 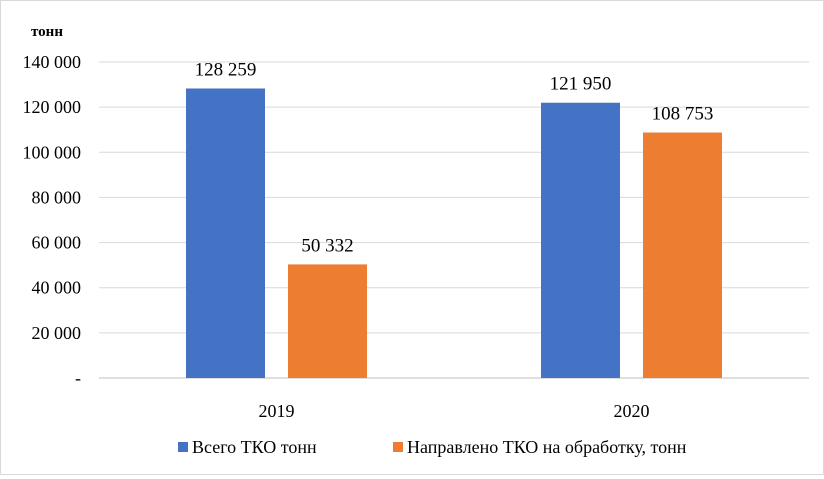 What do you see at coordinates (454, 411) in the screenshot?
I see `x-axis-categories: 2019 2020` at bounding box center [454, 411].